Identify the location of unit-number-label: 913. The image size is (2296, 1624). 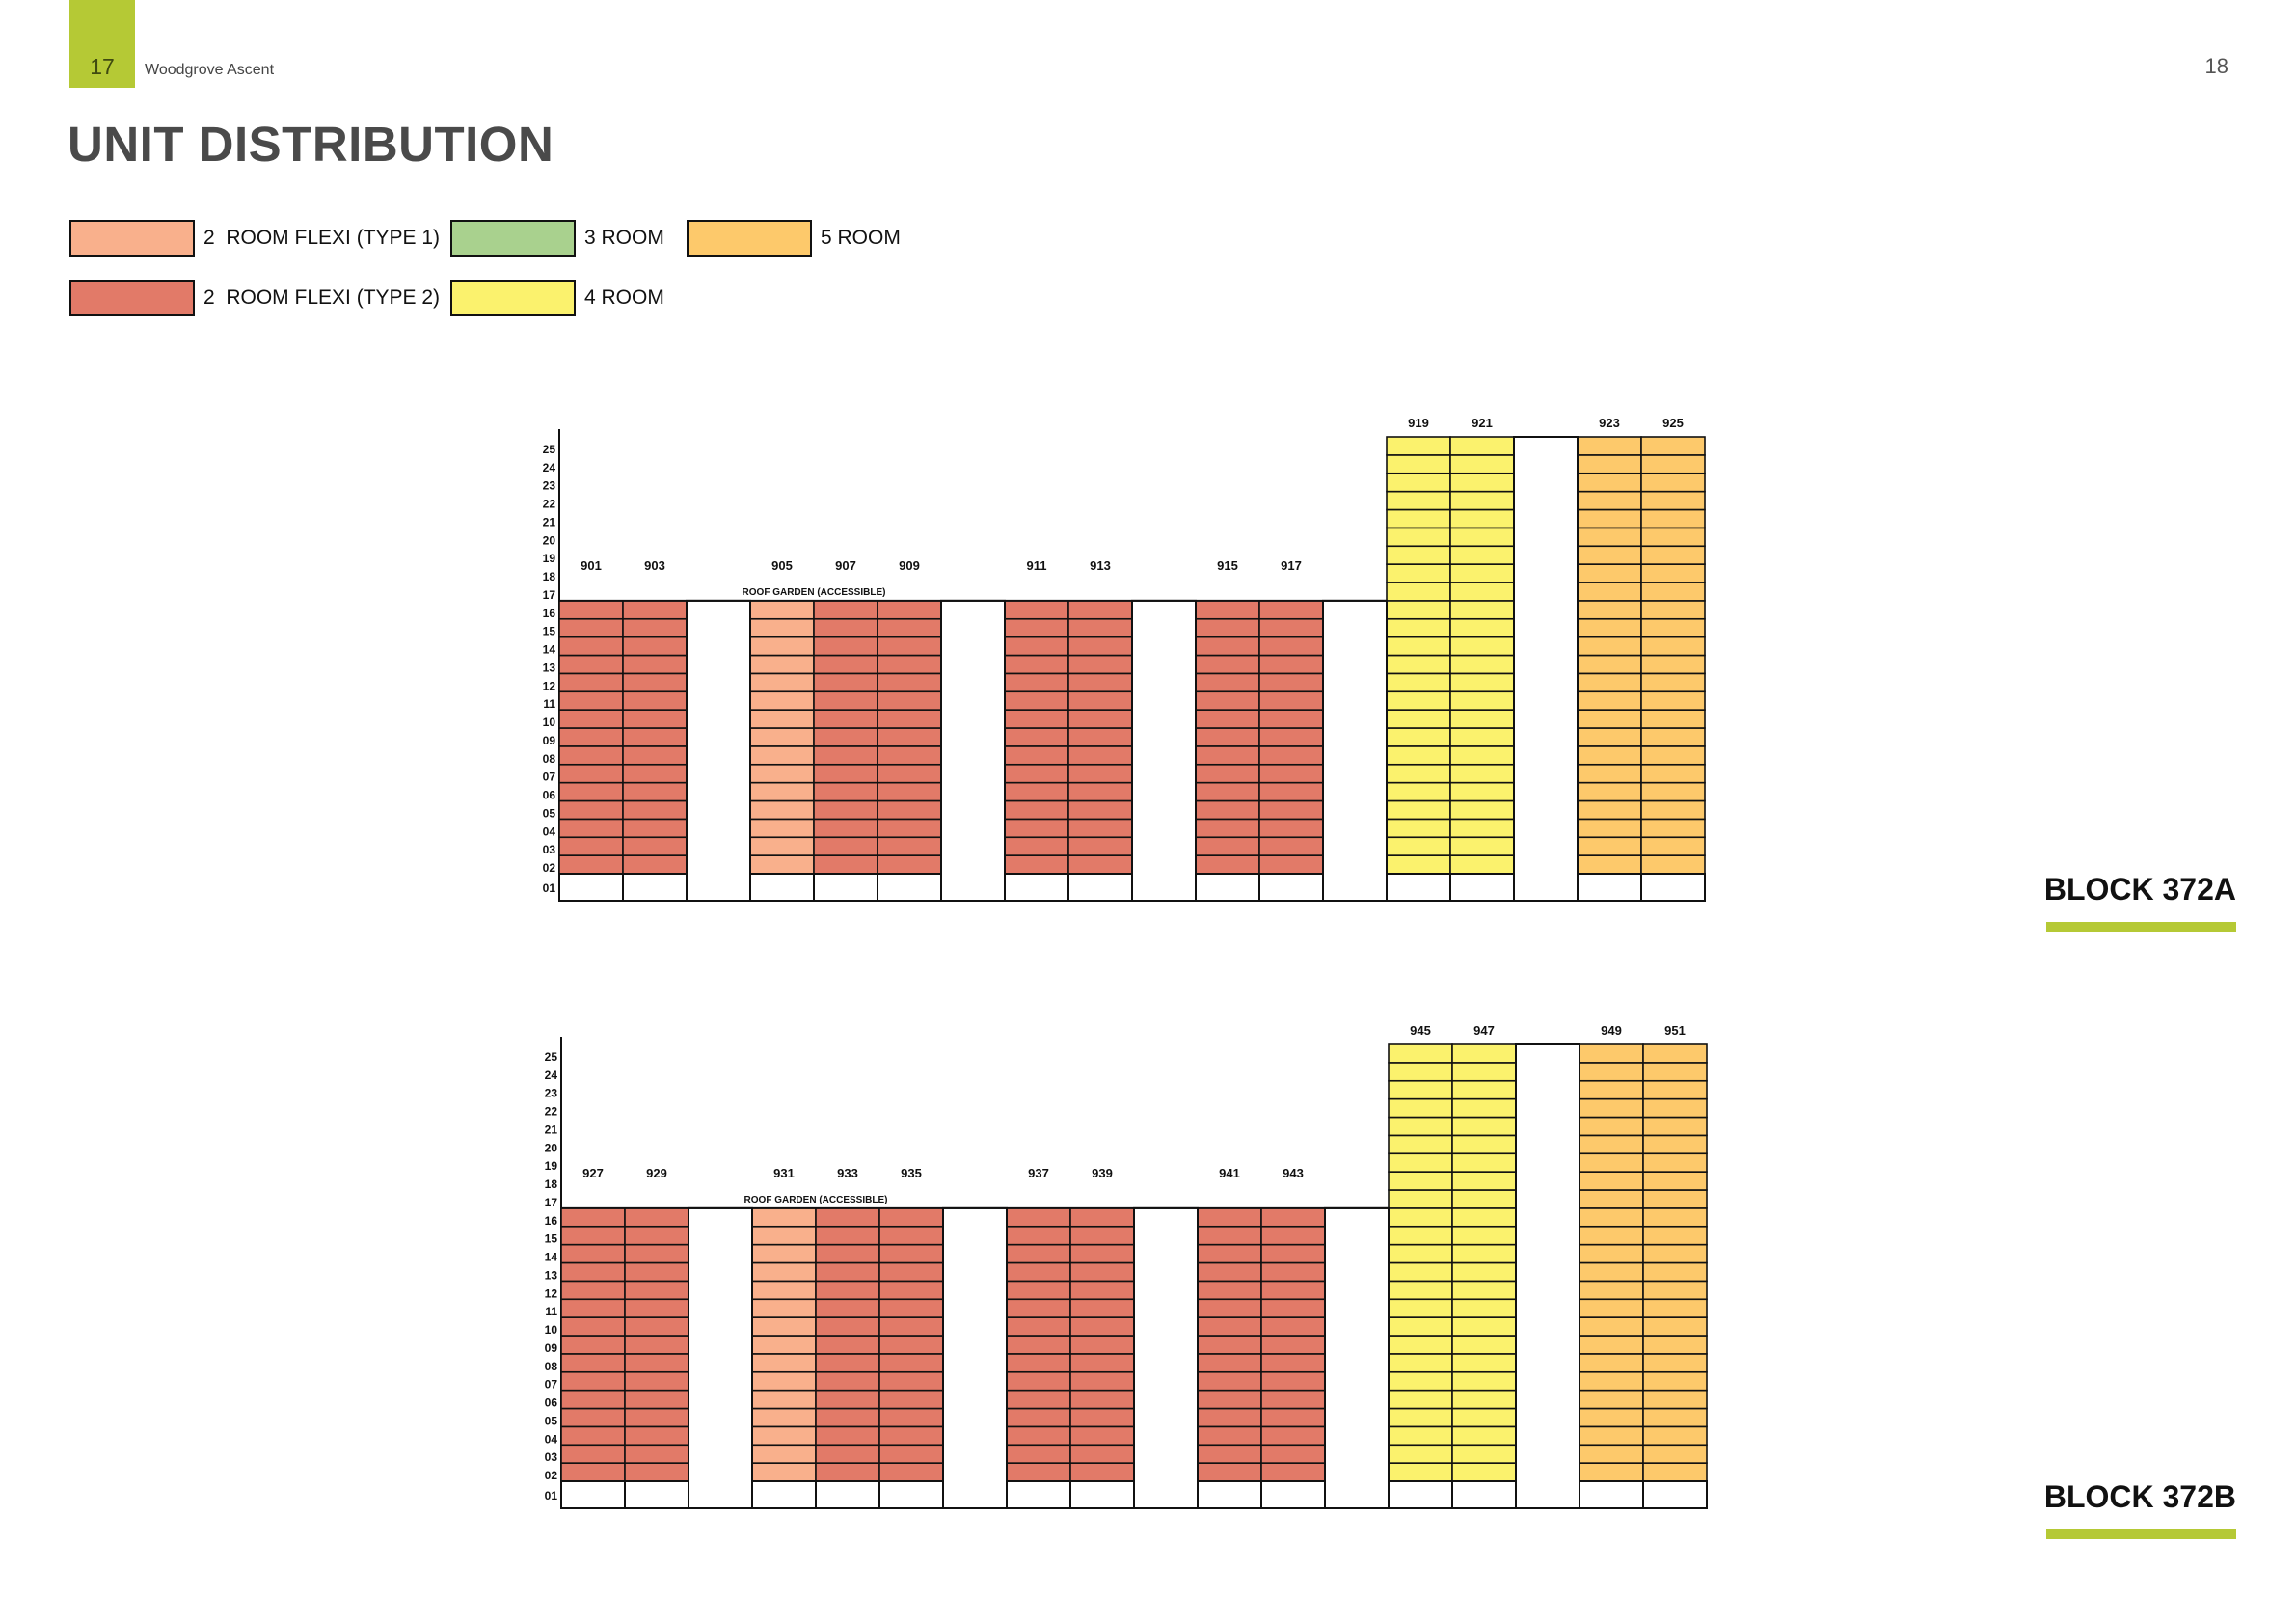
(1100, 565).